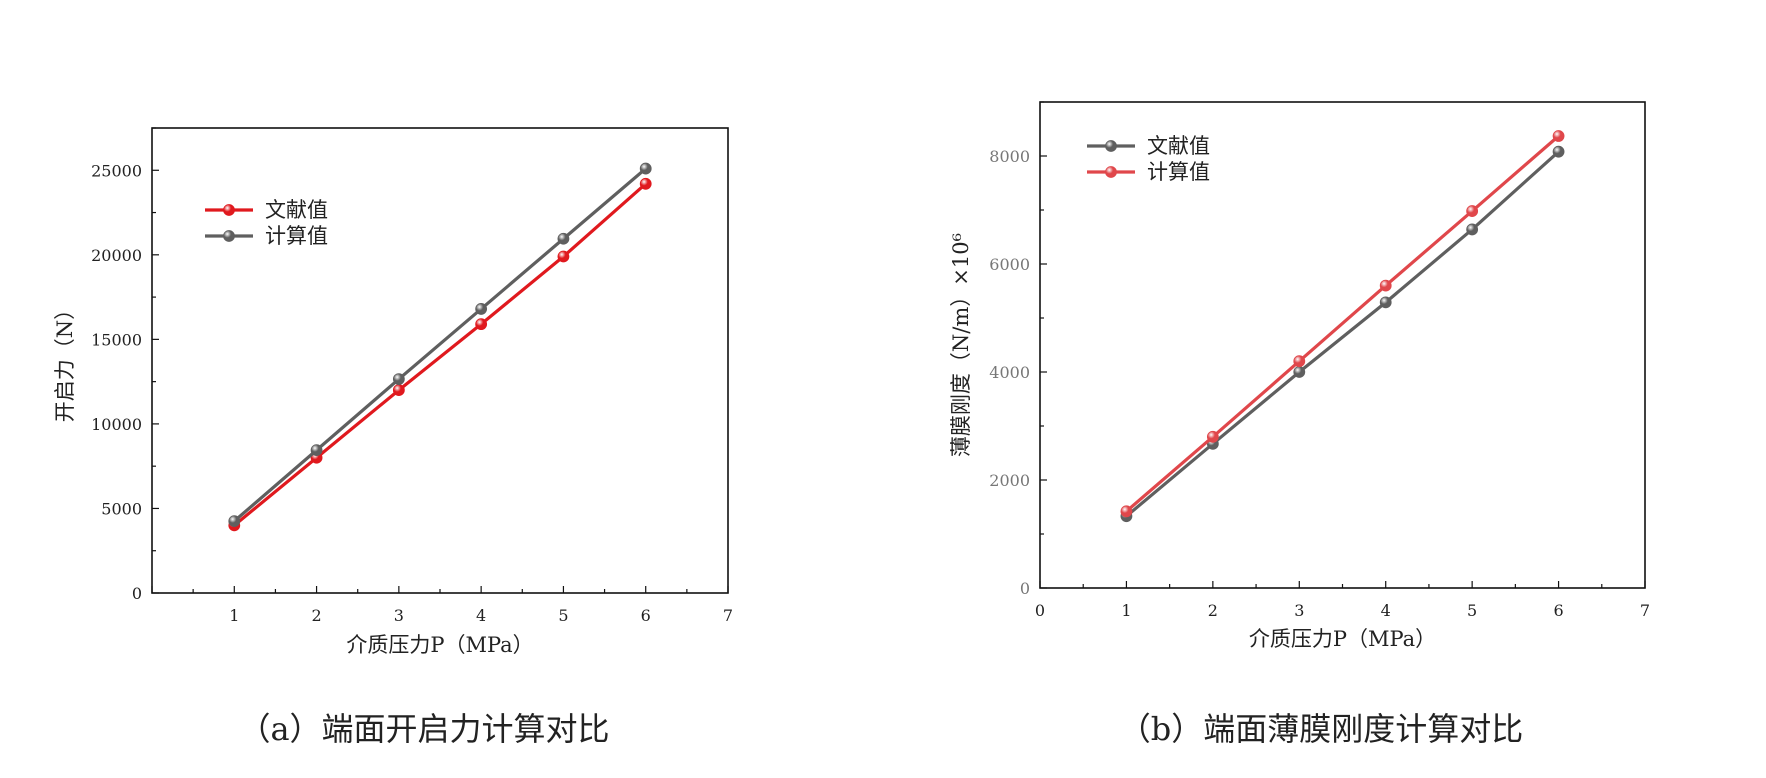 This screenshot has height=778, width=1766. What do you see at coordinates (116, 255) in the screenshot?
I see `y-tick-label: 20000` at bounding box center [116, 255].